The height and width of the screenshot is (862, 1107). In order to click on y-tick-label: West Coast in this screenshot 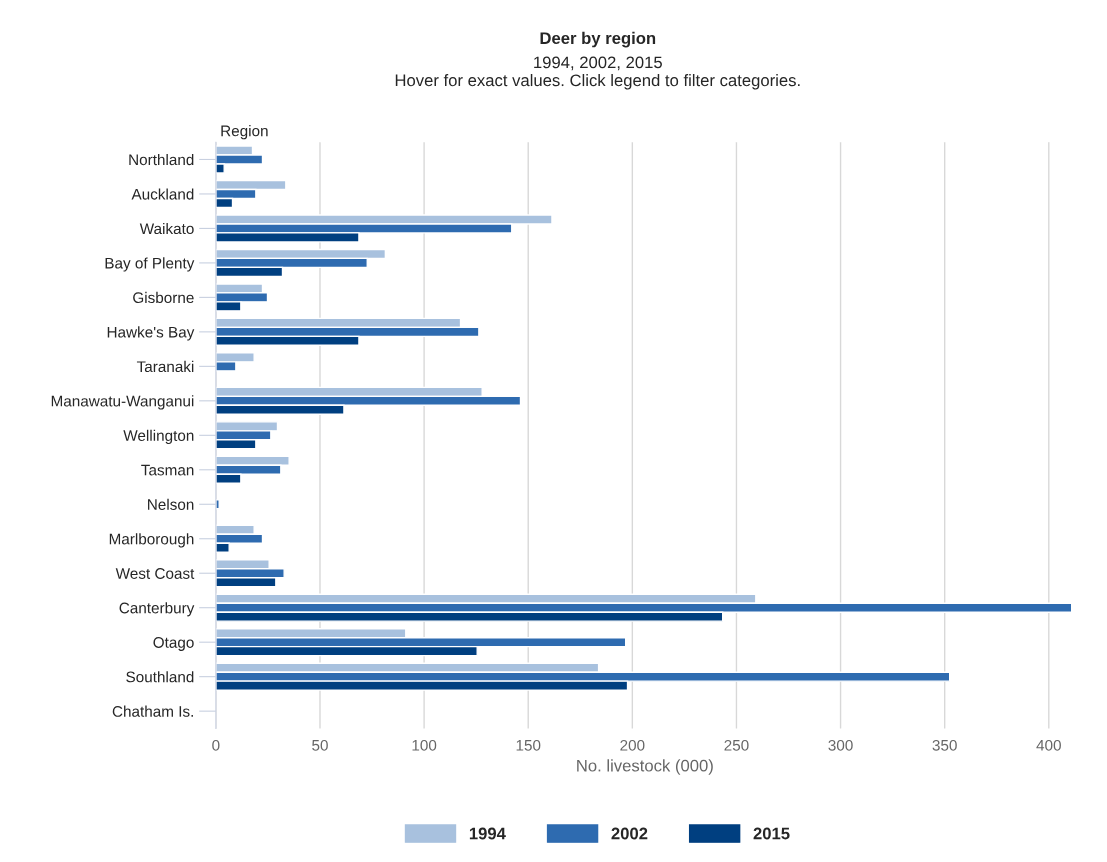, I will do `click(155, 573)`.